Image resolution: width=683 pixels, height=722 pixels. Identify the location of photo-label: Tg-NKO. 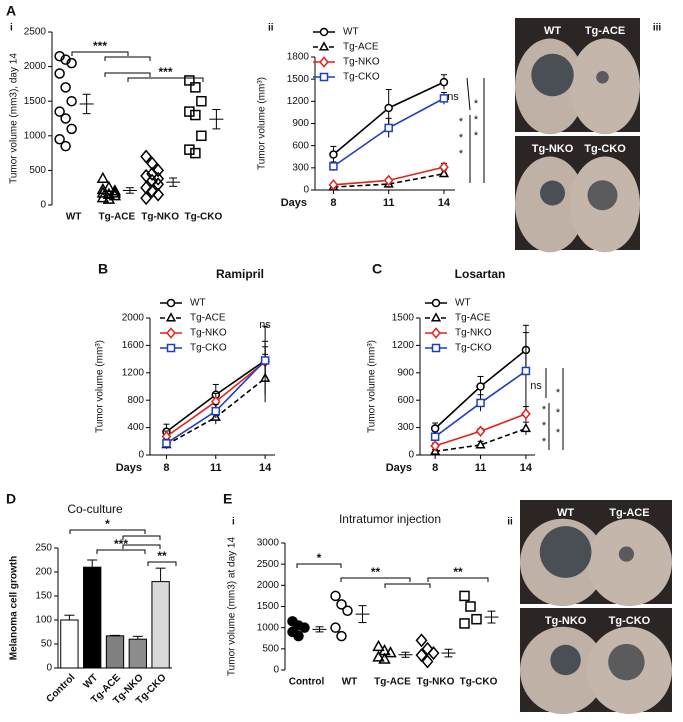
(553, 149).